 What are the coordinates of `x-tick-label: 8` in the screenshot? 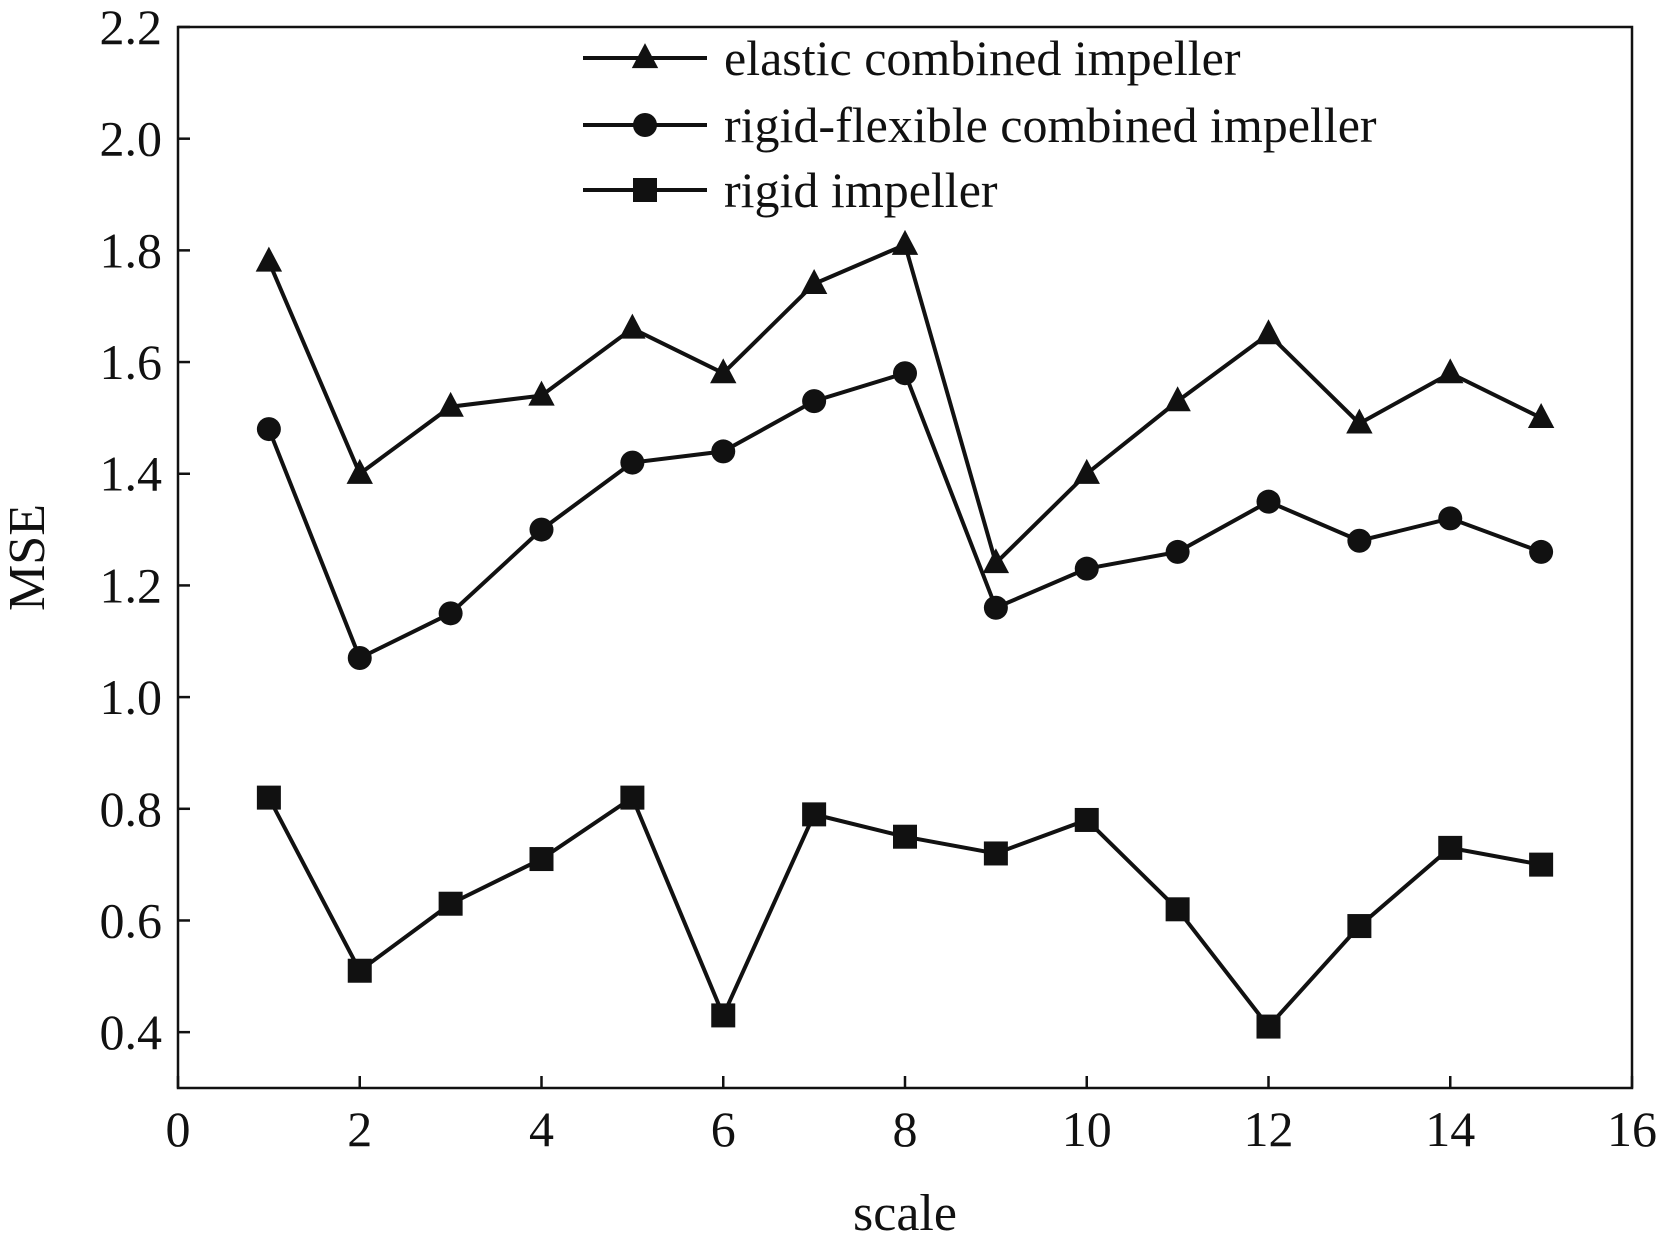 It's located at (905, 1129).